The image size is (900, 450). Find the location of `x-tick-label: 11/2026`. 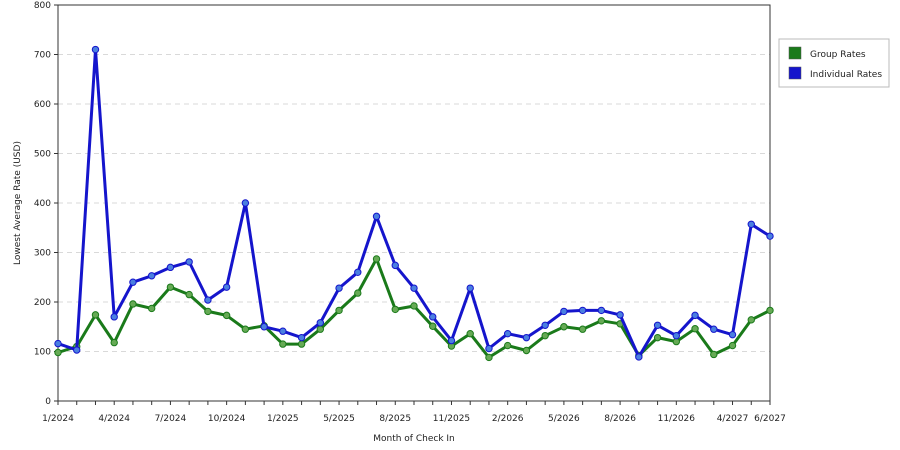

x-tick-label: 11/2026 is located at coordinates (677, 419).